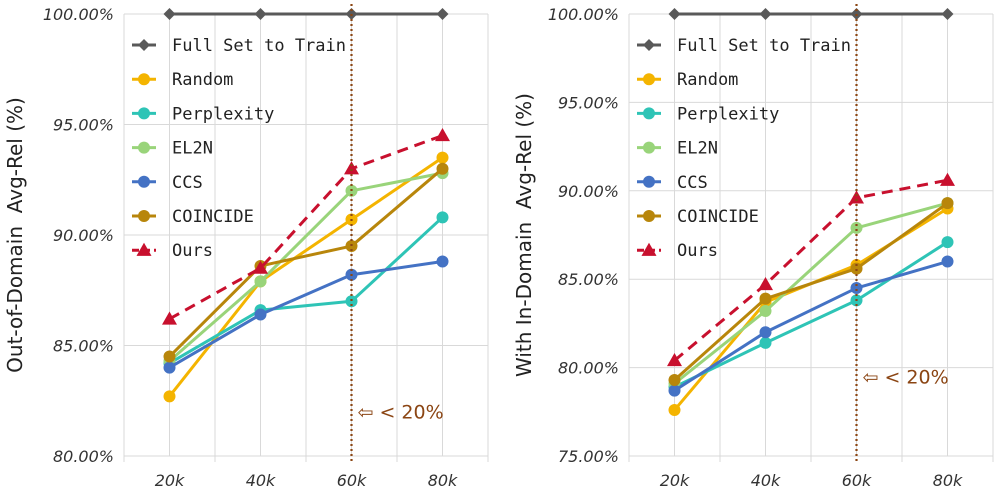 The width and height of the screenshot is (997, 494). What do you see at coordinates (83, 235) in the screenshot?
I see `y-tick-label: 90.00%` at bounding box center [83, 235].